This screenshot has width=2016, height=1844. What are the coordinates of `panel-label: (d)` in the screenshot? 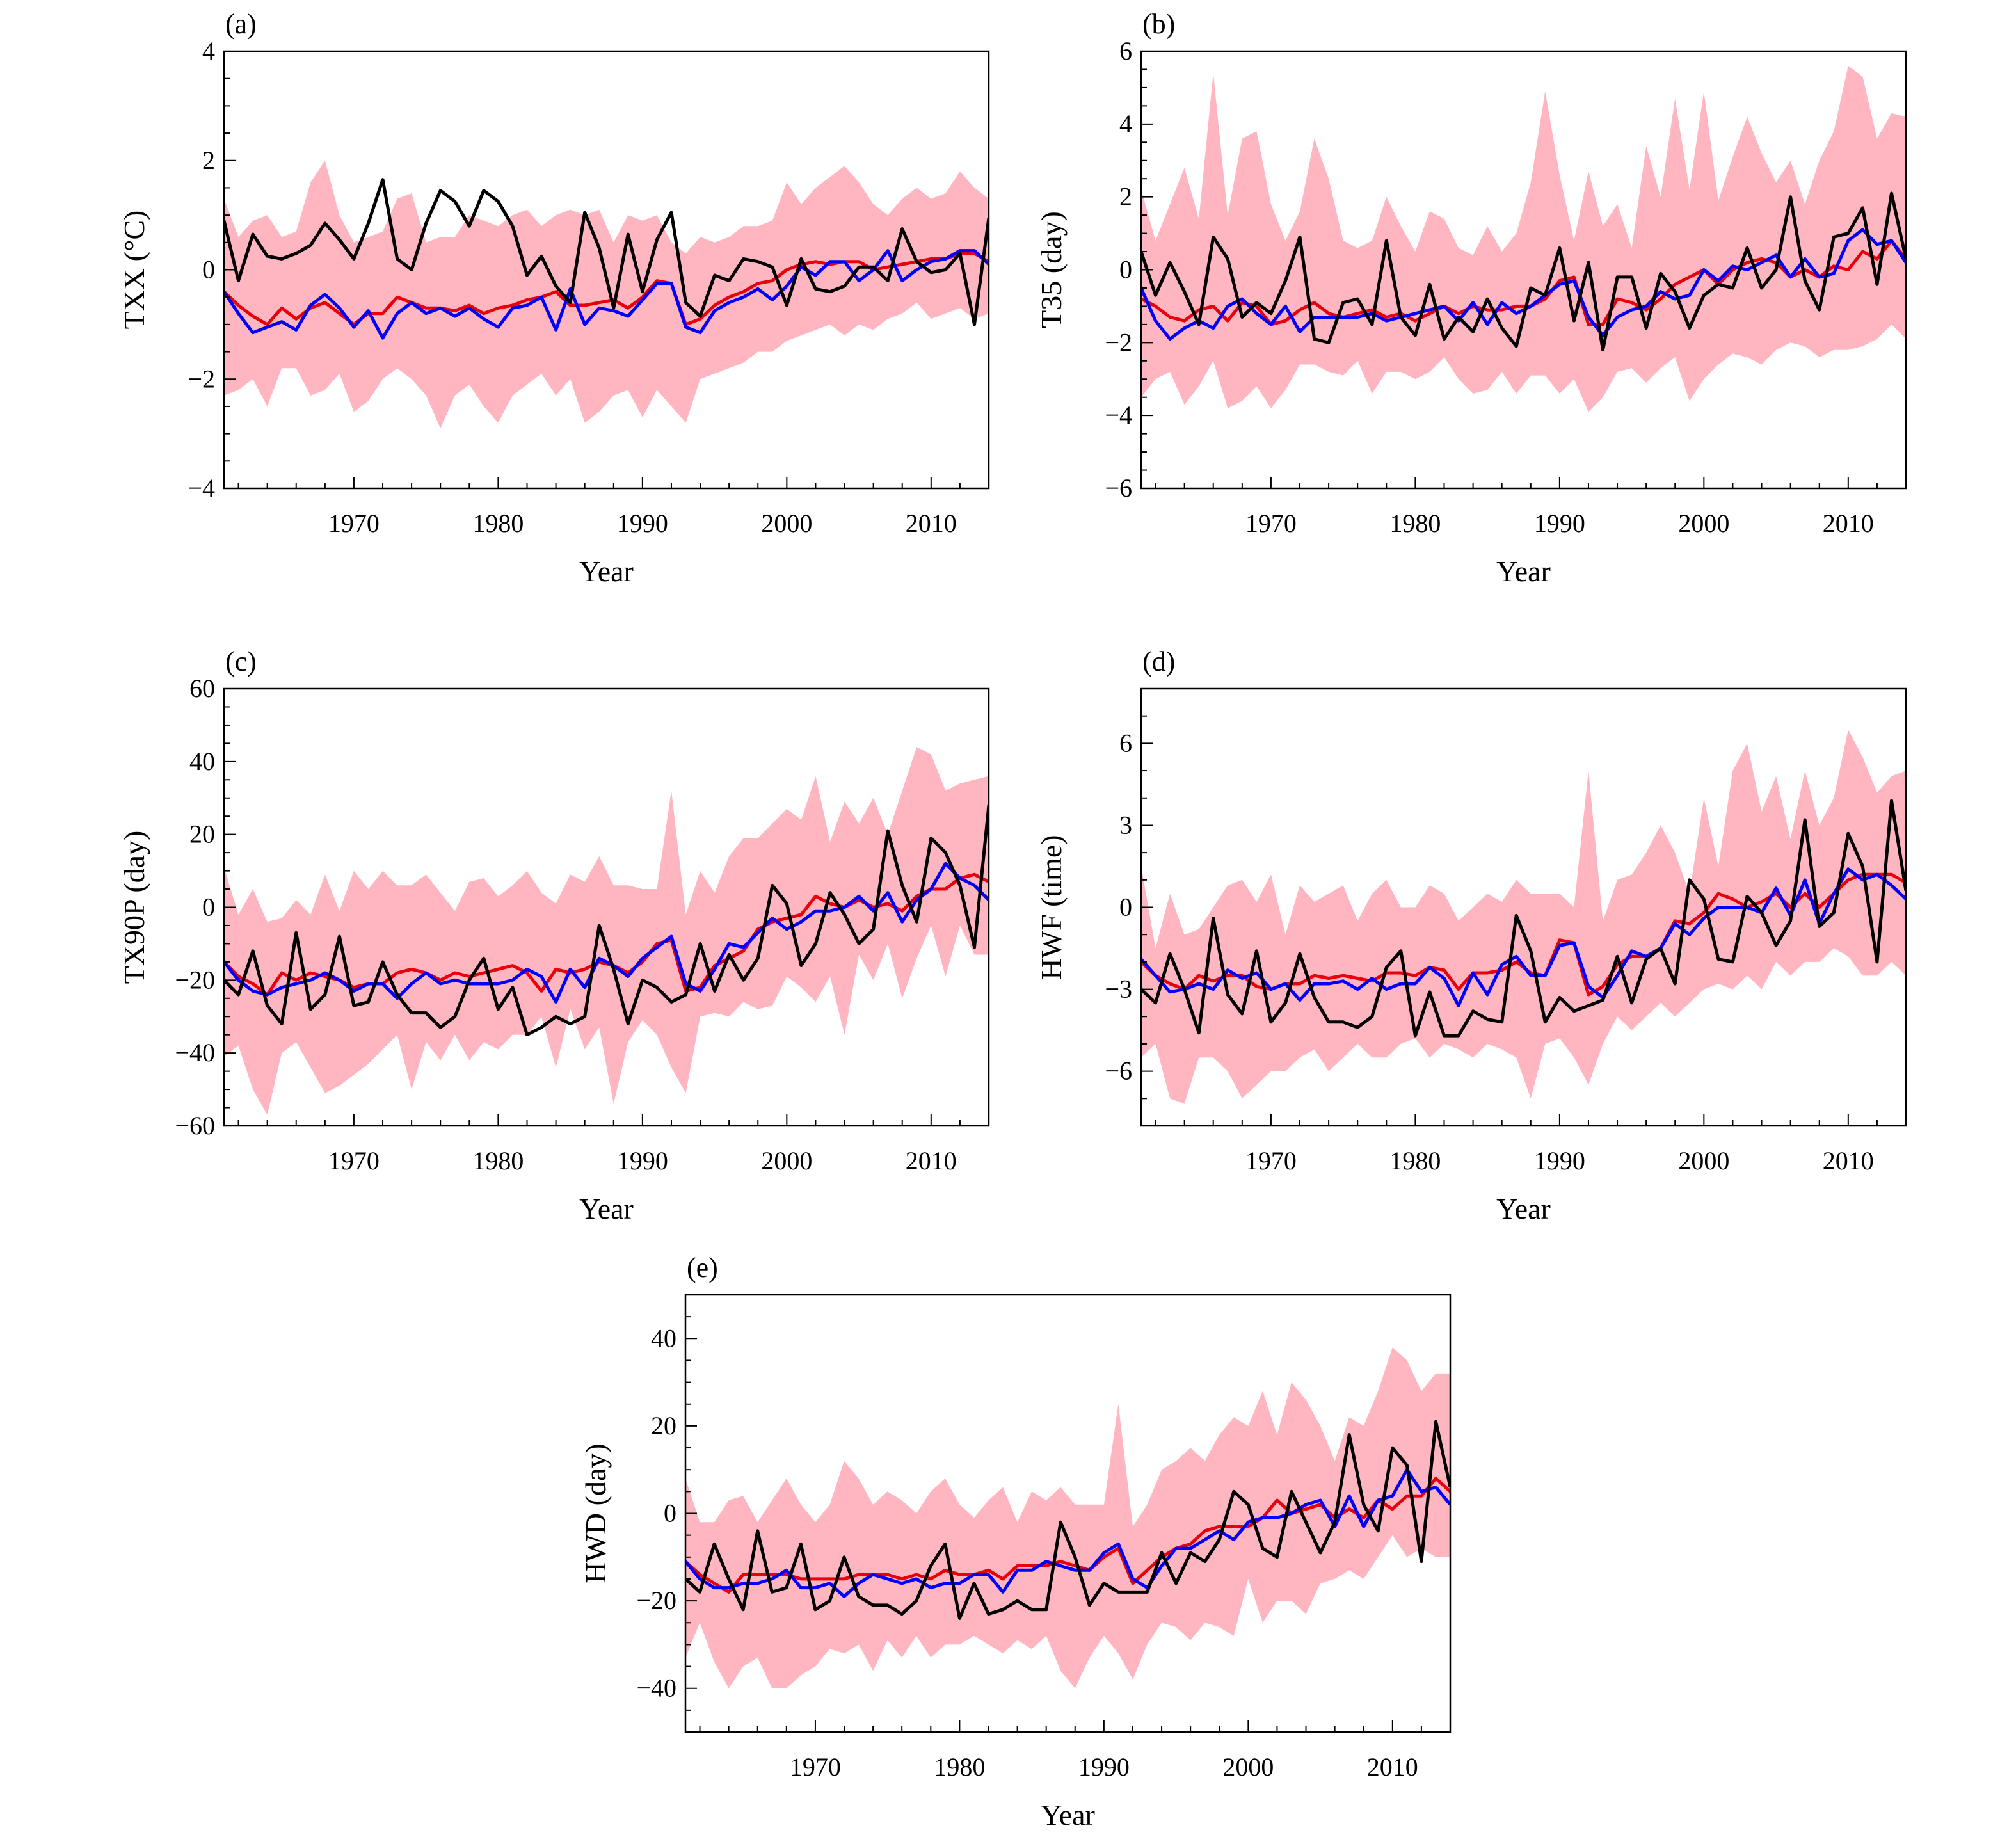 It's located at (1158, 661).